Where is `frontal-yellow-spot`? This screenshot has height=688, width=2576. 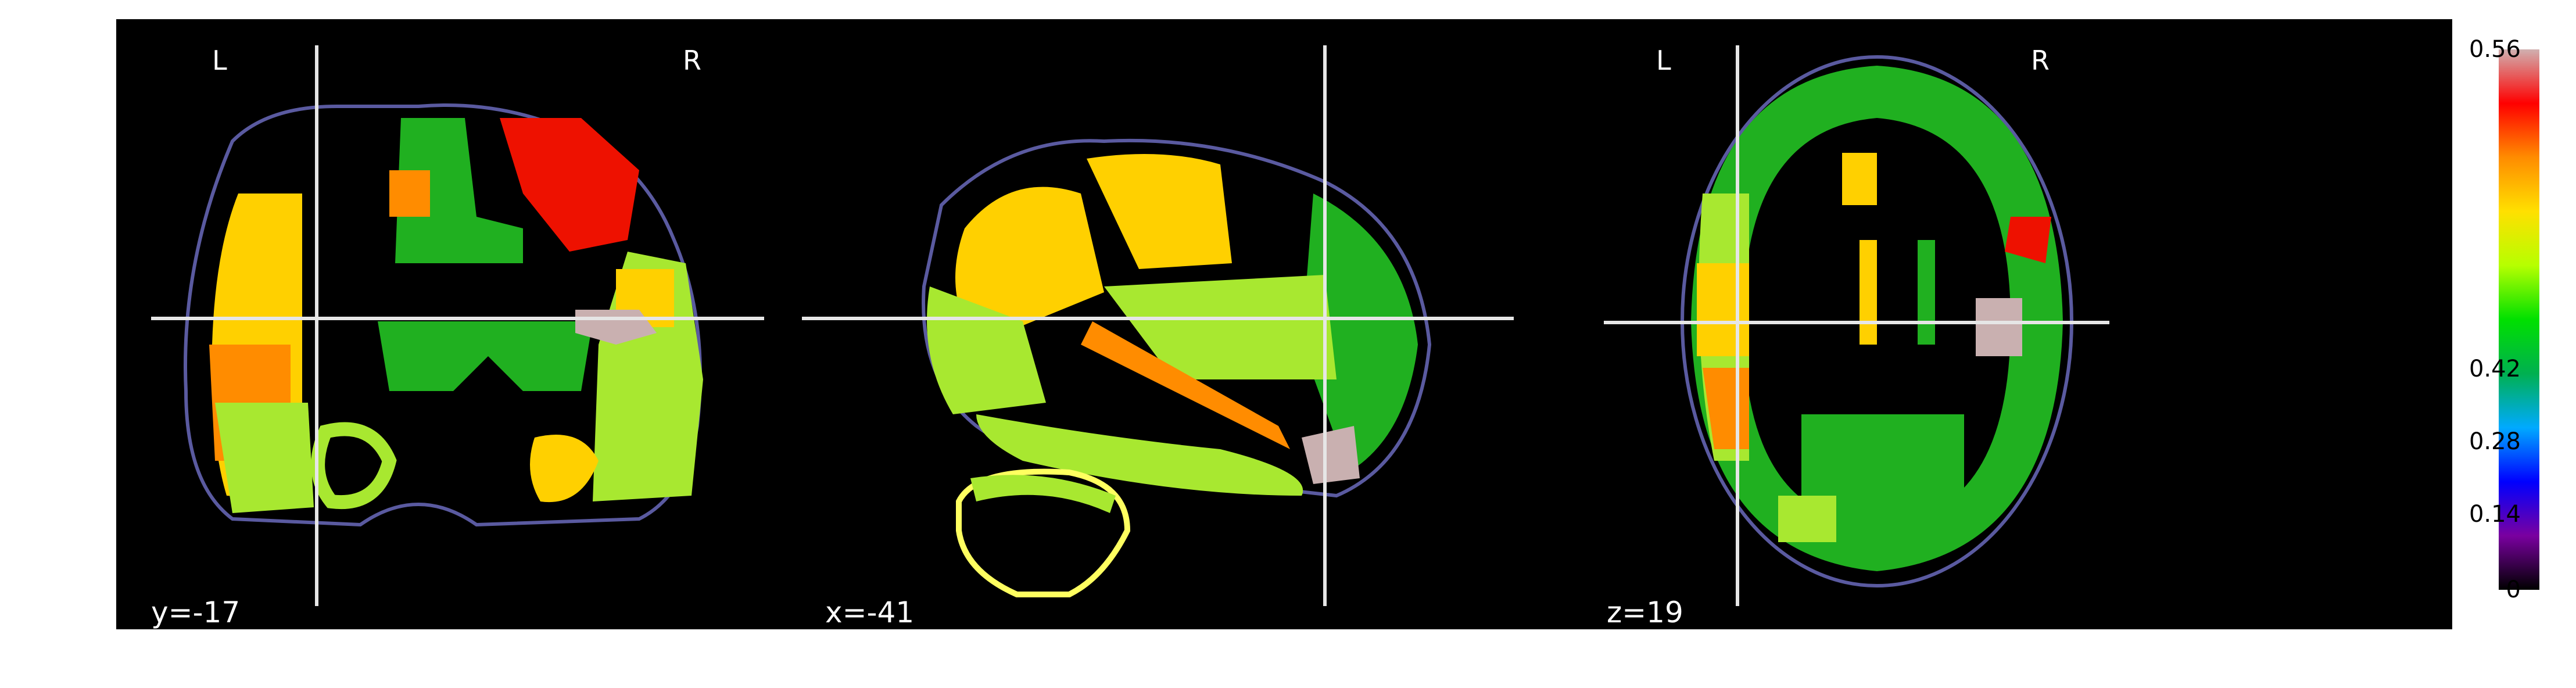
frontal-yellow-spot is located at coordinates (1859, 179).